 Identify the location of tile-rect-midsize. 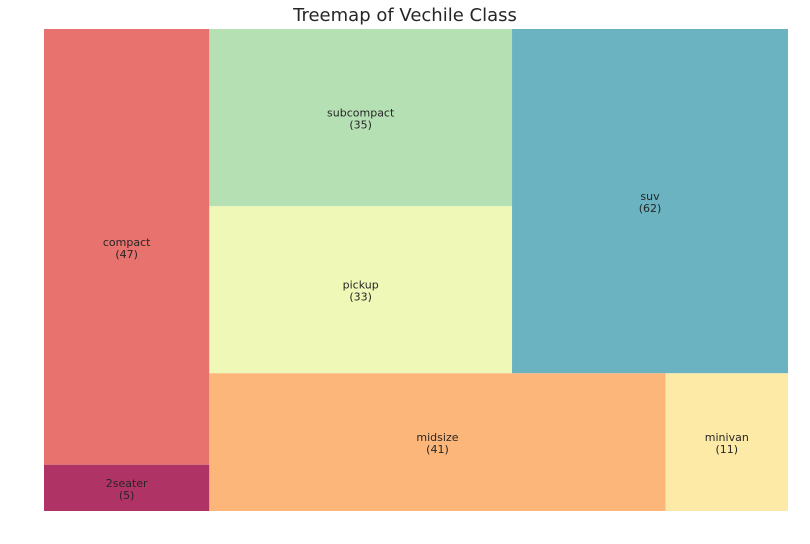
(437, 442).